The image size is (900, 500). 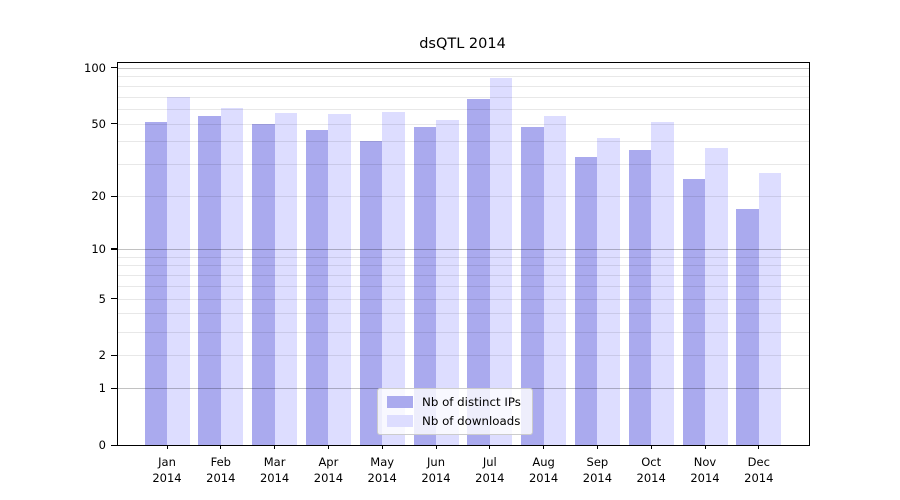 I want to click on chart-title: dsQTL 2014, so click(x=462, y=44).